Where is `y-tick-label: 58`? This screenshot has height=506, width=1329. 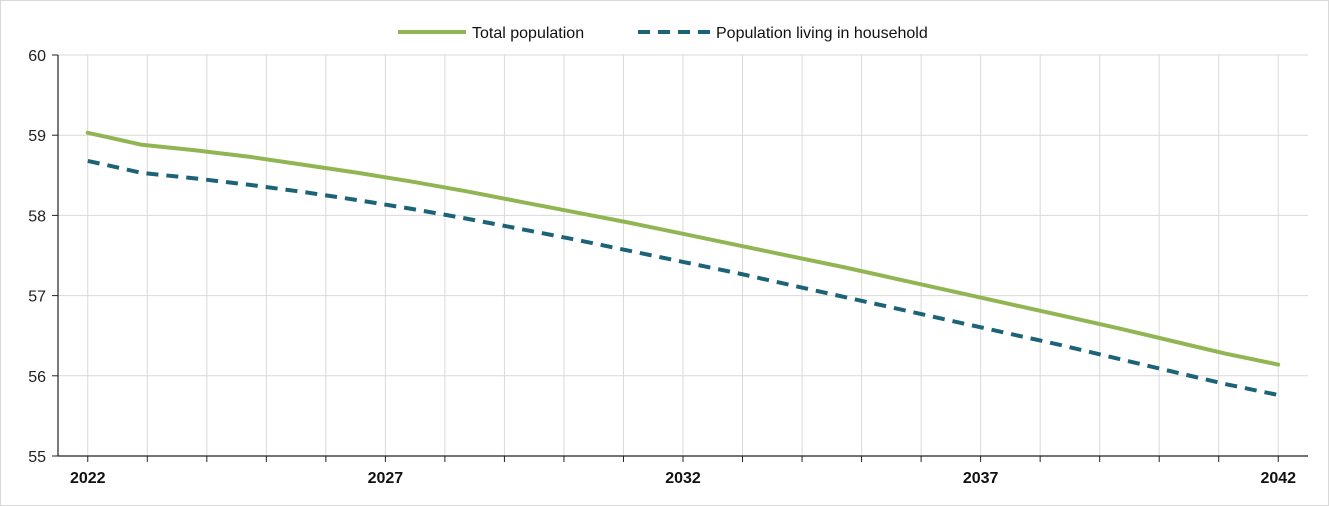 y-tick-label: 58 is located at coordinates (37, 216).